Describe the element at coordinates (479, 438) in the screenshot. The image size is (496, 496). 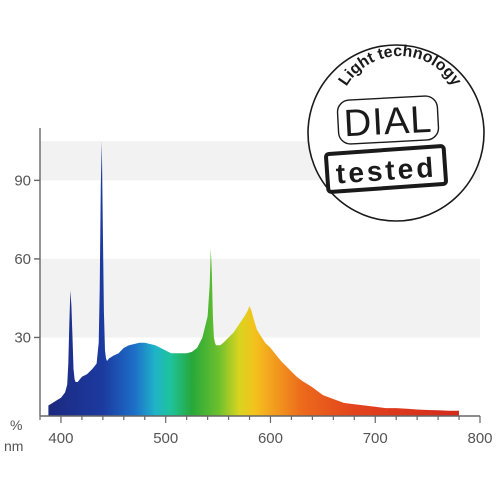
I see `x-tick-label: 800` at that location.